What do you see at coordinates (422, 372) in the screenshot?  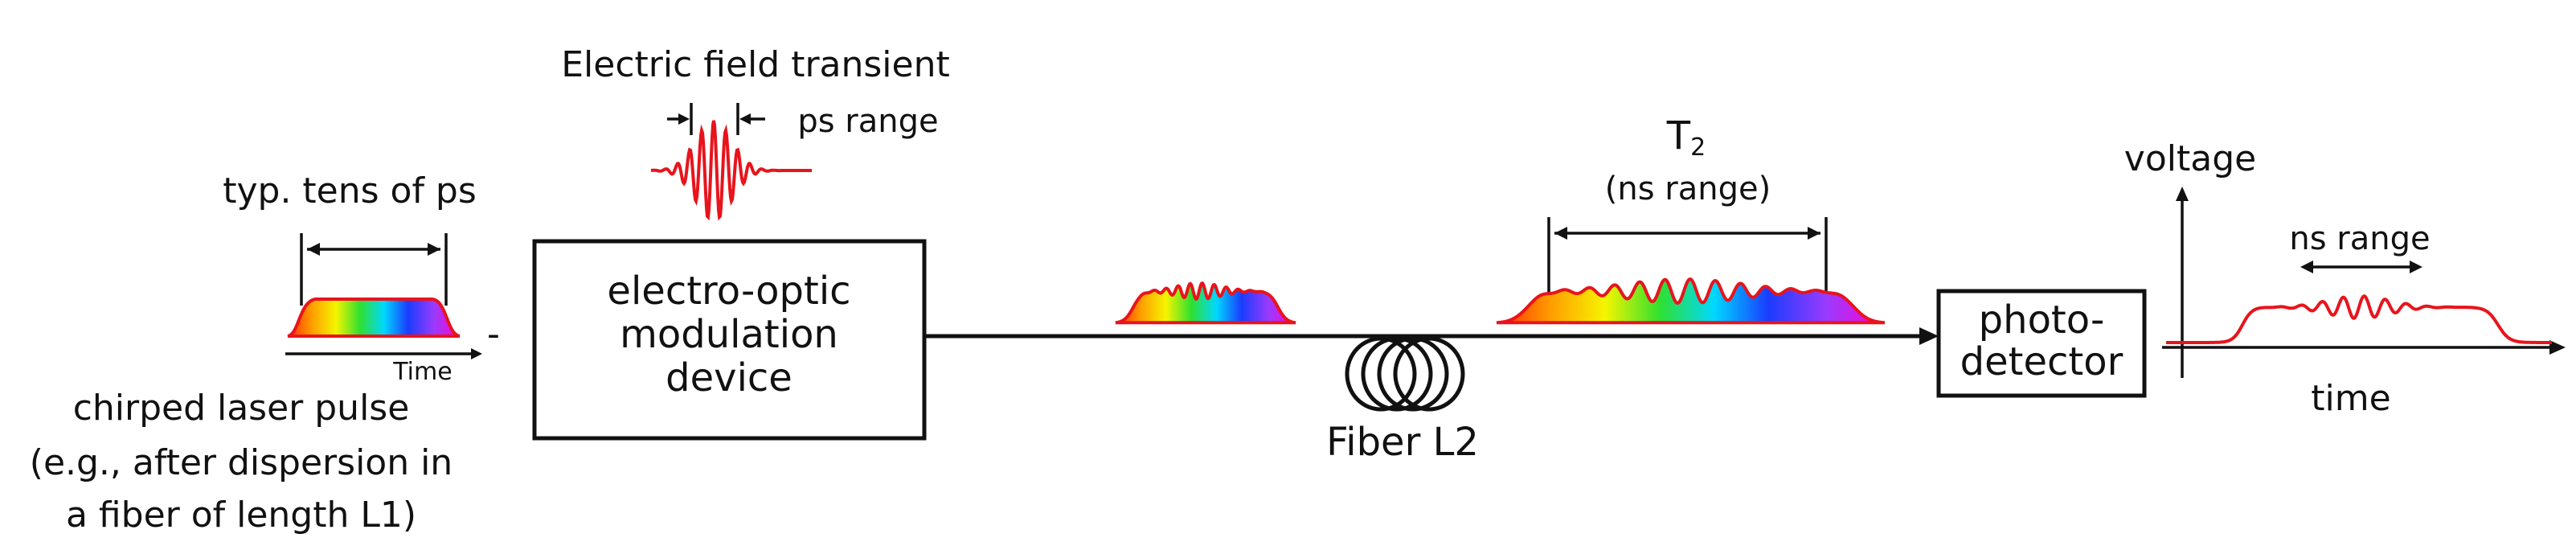 I see `pulse-time-label: Time` at bounding box center [422, 372].